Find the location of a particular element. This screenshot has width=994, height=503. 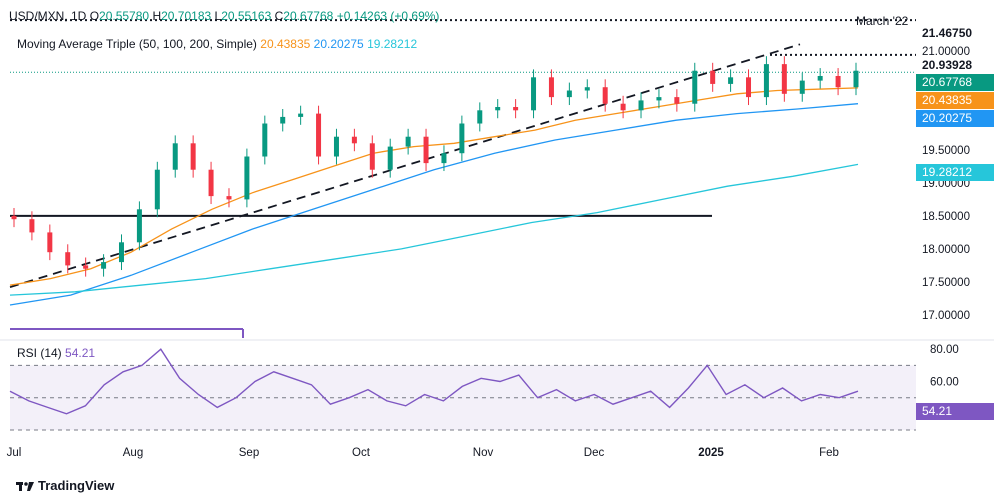

y-tick-label: 19.50000 is located at coordinates (946, 151).